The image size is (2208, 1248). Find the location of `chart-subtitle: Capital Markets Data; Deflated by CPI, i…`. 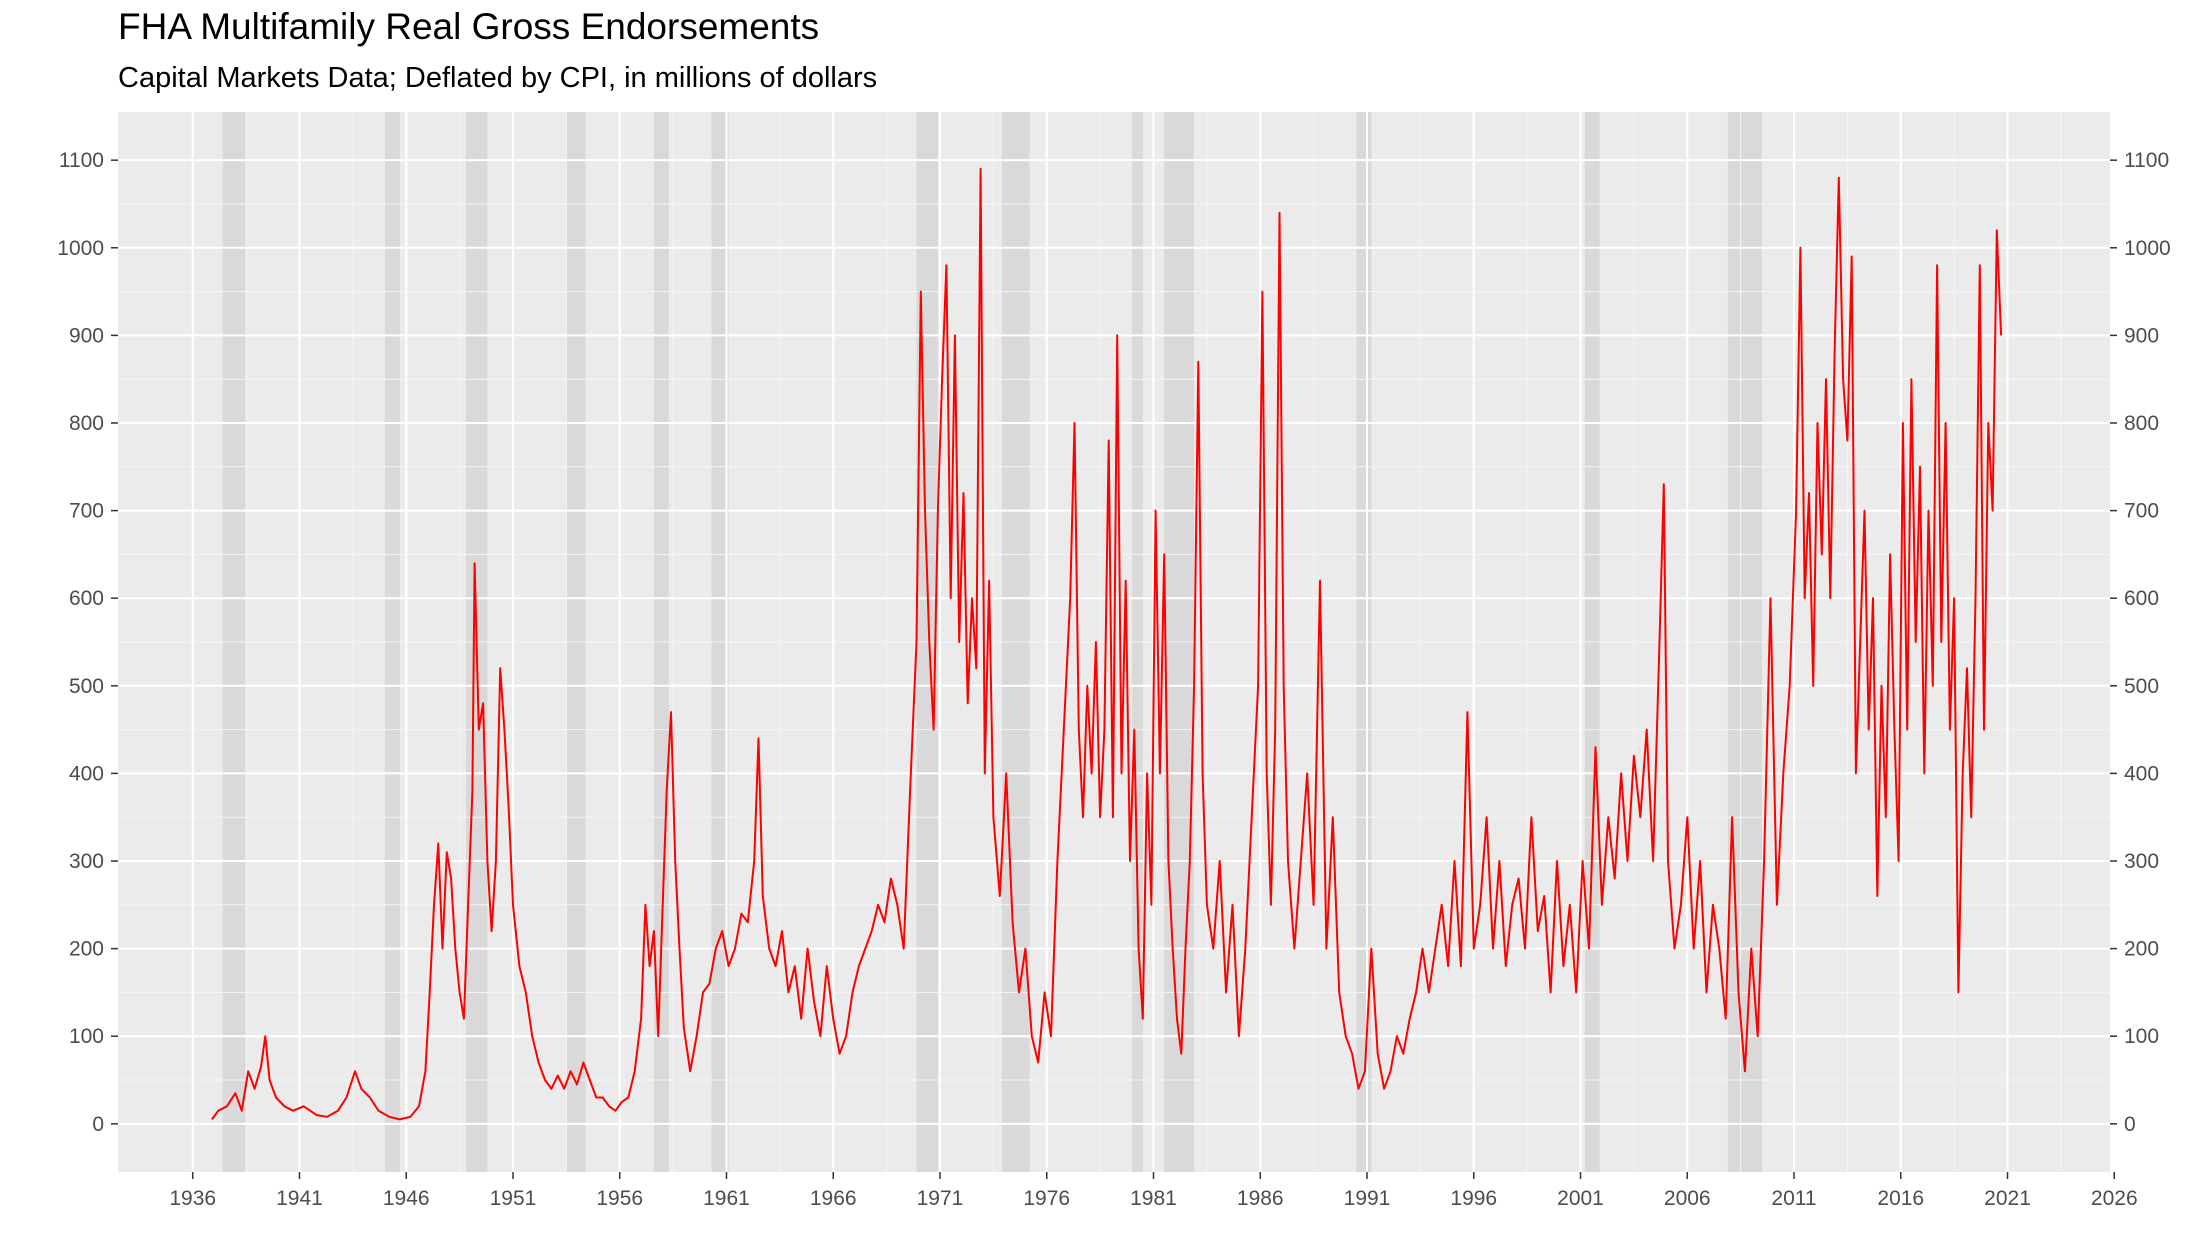

chart-subtitle: Capital Markets Data; Deflated by CPI, i… is located at coordinates (498, 78).